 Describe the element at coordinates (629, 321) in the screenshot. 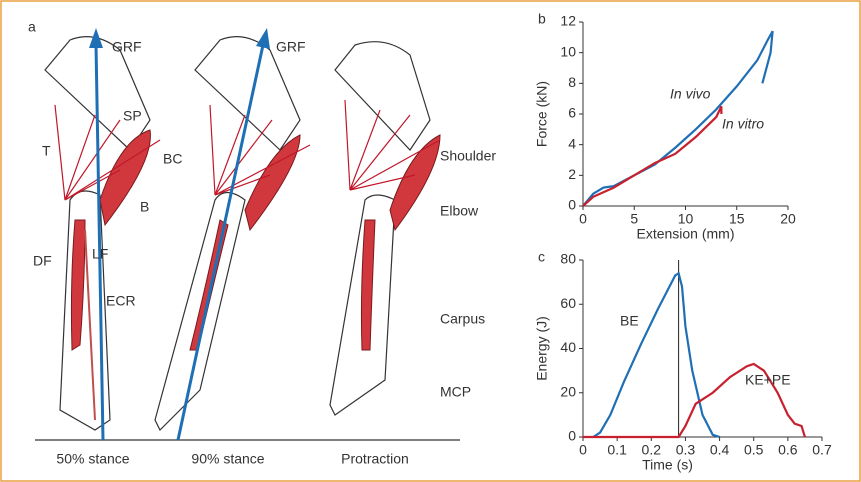

I see `series-label: BE` at that location.